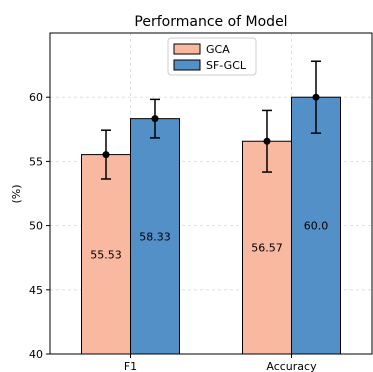  I want to click on x-tick-label: F1, so click(130, 366).